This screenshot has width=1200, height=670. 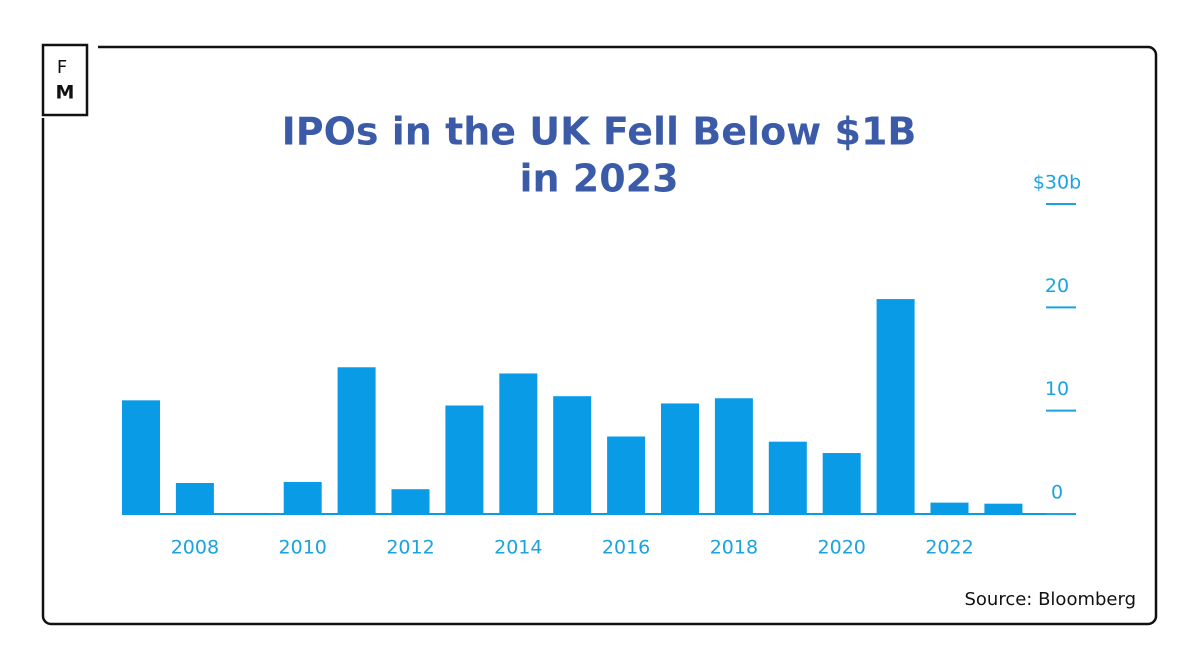 I want to click on logo-box, so click(x=65, y=80).